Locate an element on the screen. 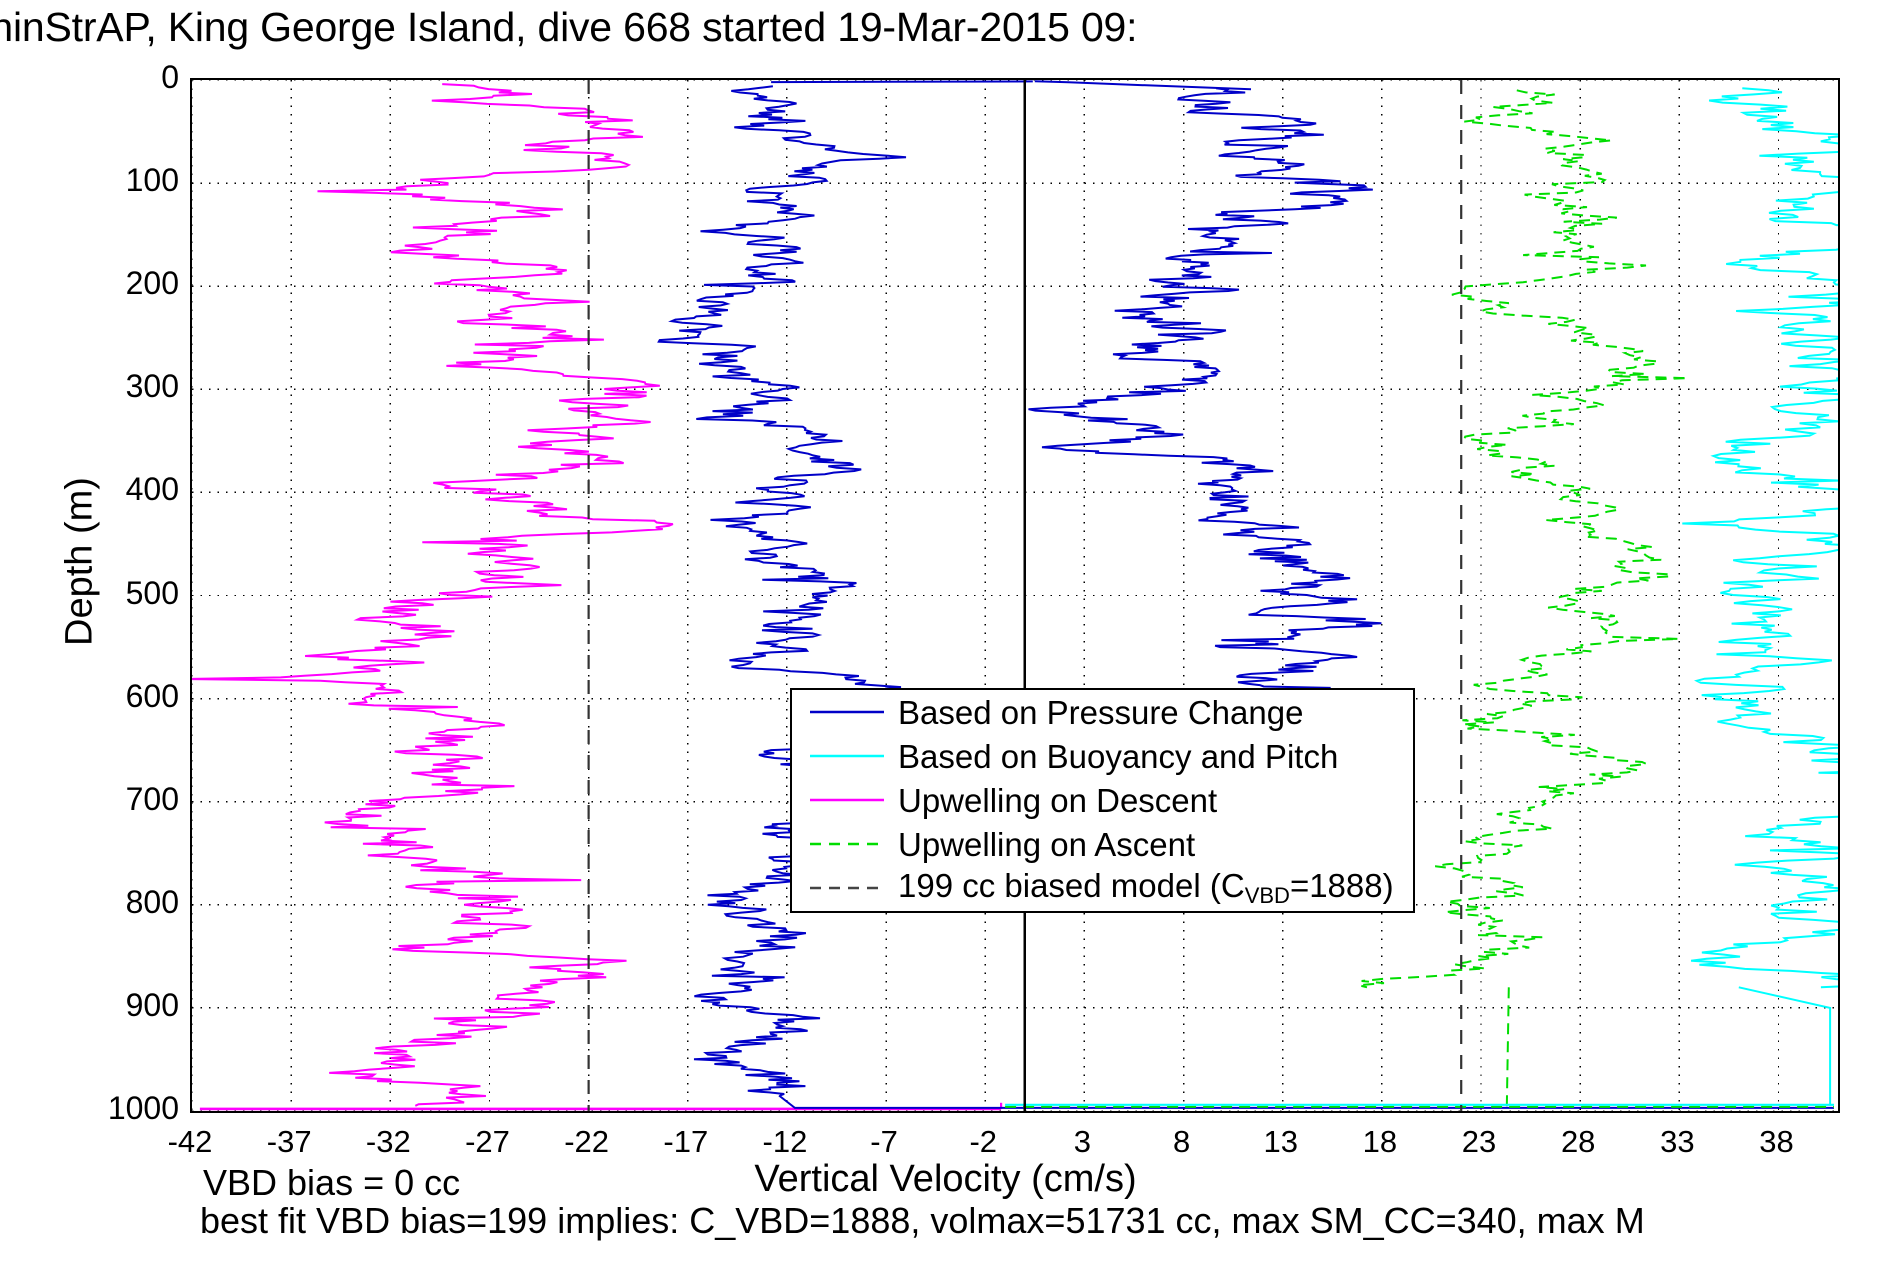  legend-item-buoyancy-pitch: Based on Buoyancy and Pitch is located at coordinates (1102, 756).